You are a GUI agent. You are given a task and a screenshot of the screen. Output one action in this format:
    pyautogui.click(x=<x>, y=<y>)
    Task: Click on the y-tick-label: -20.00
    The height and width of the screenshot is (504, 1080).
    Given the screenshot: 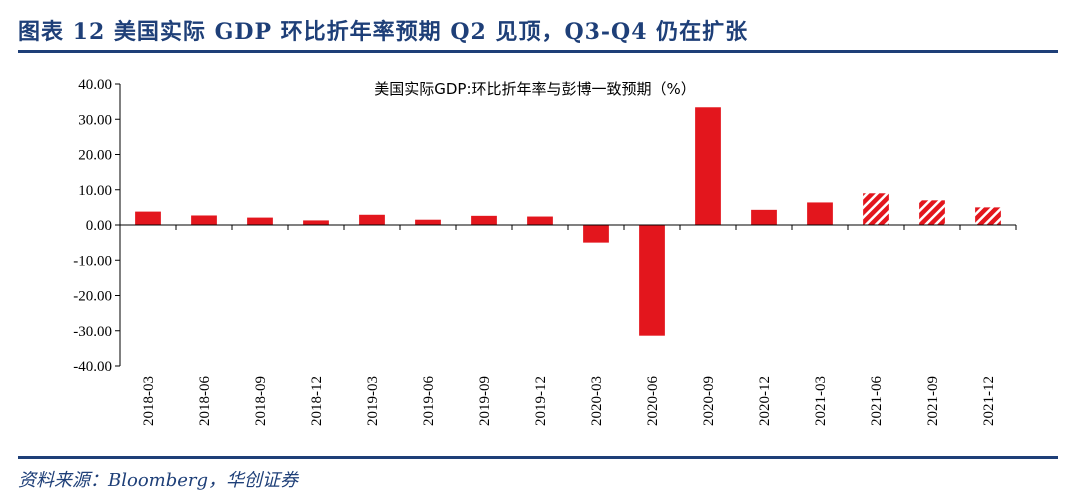 What is the action you would take?
    pyautogui.click(x=92, y=297)
    